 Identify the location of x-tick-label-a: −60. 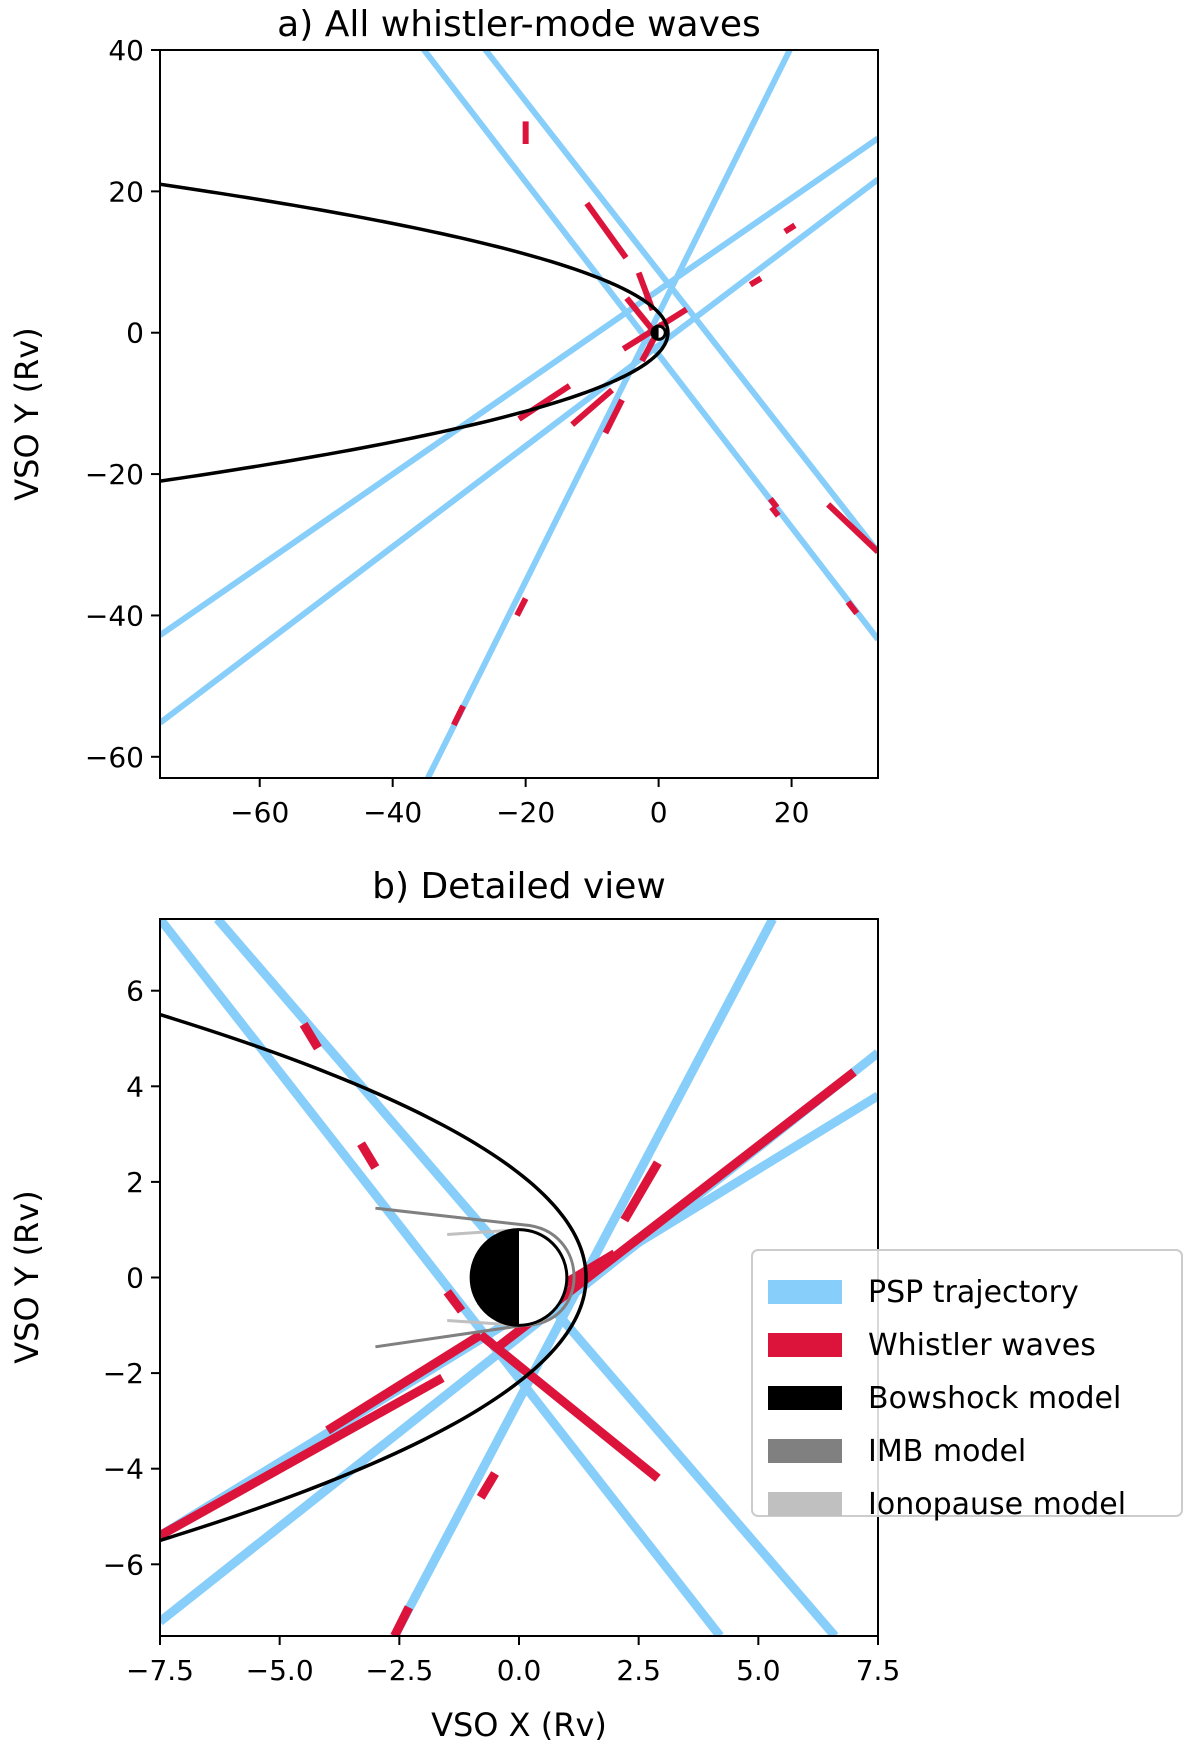
(259, 812).